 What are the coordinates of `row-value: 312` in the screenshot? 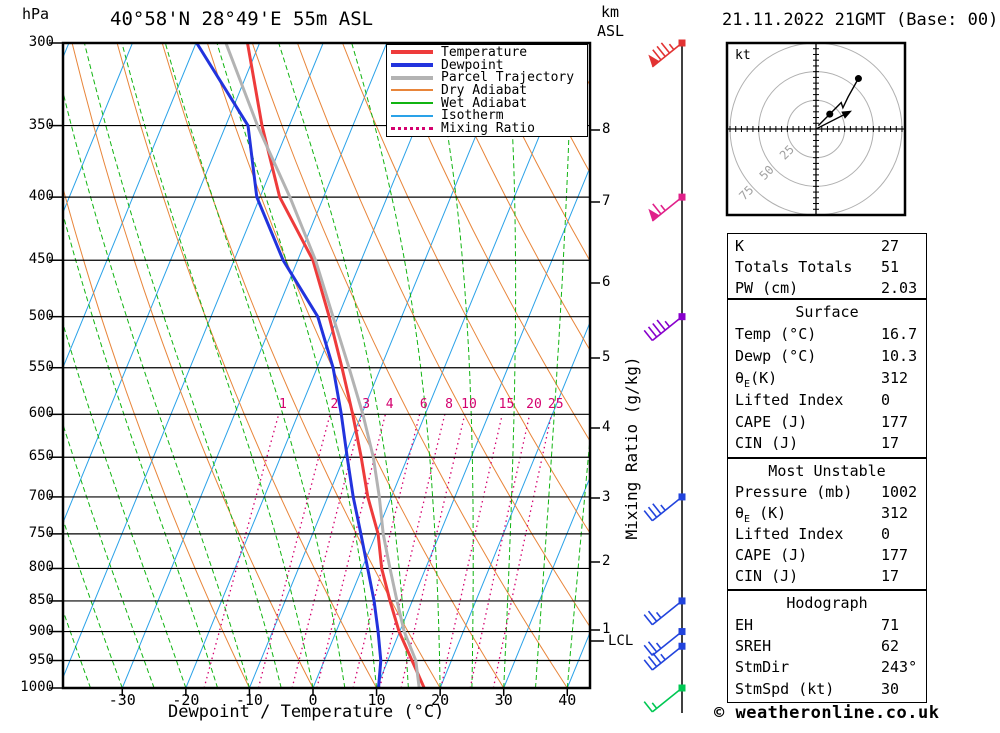 It's located at (895, 513).